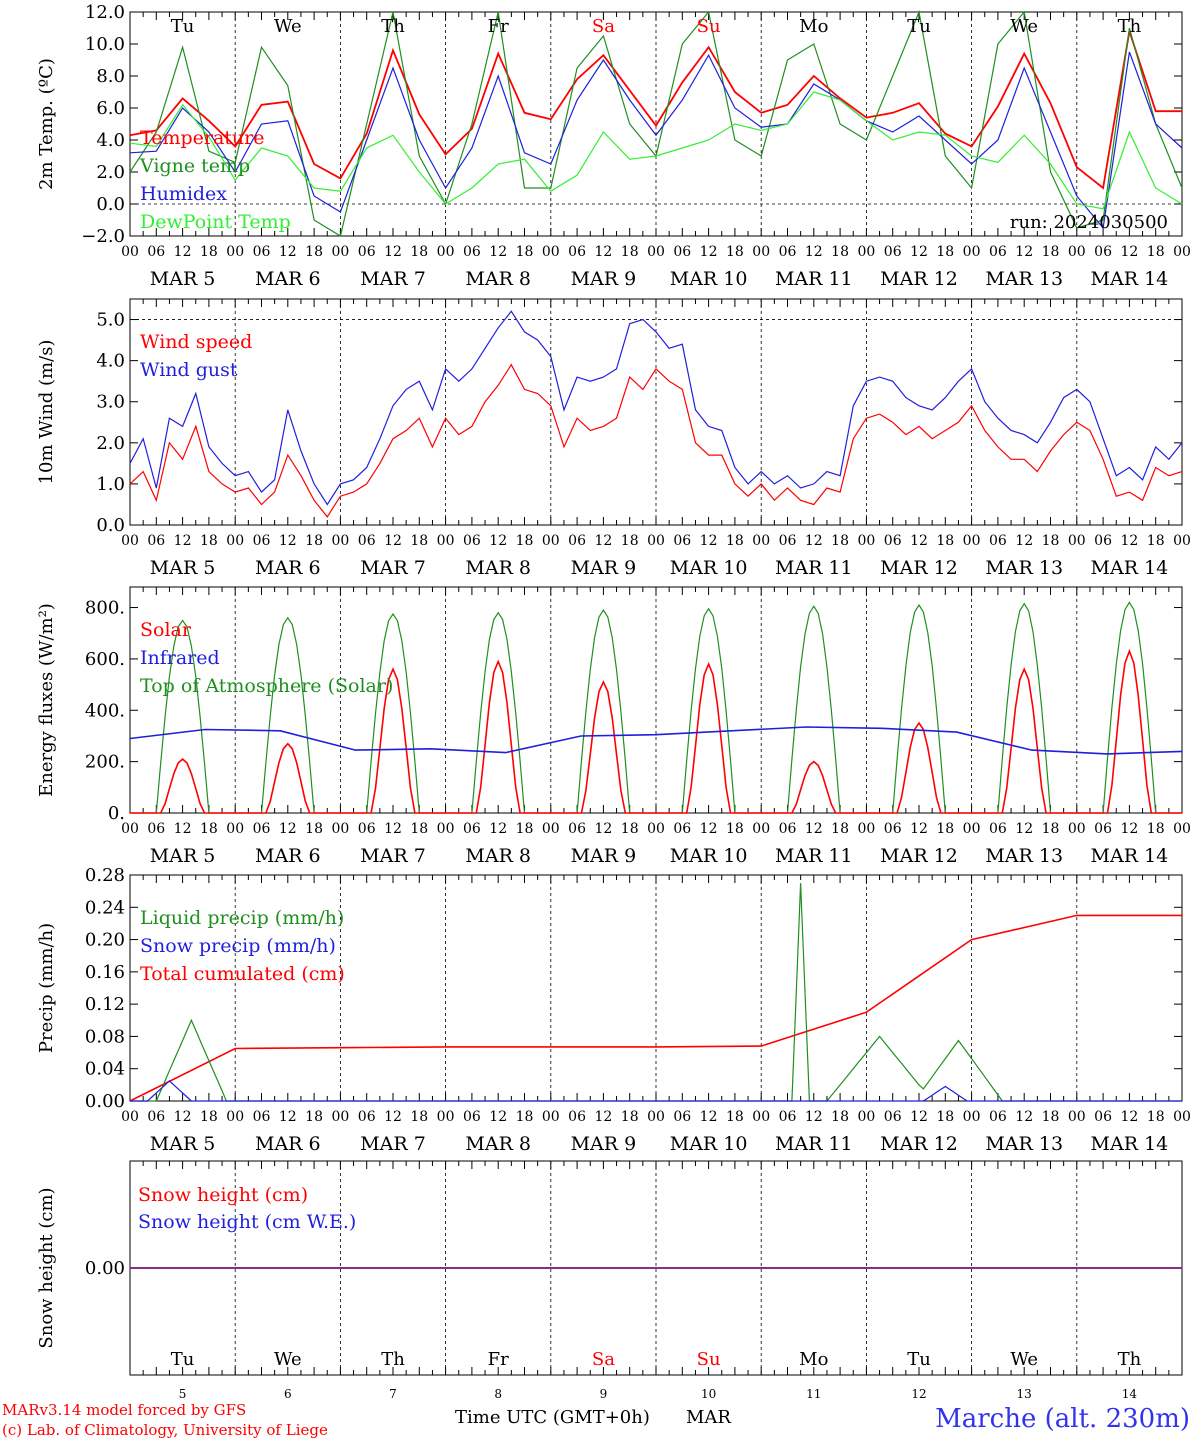  I want to click on legend-entry: Wind gust, so click(189, 370).